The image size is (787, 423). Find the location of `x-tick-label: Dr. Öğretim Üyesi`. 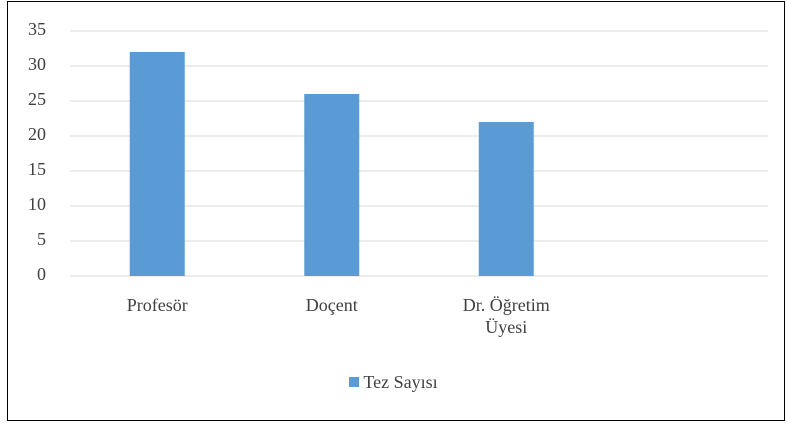

x-tick-label: Dr. Öğretim Üyesi is located at coordinates (506, 316).